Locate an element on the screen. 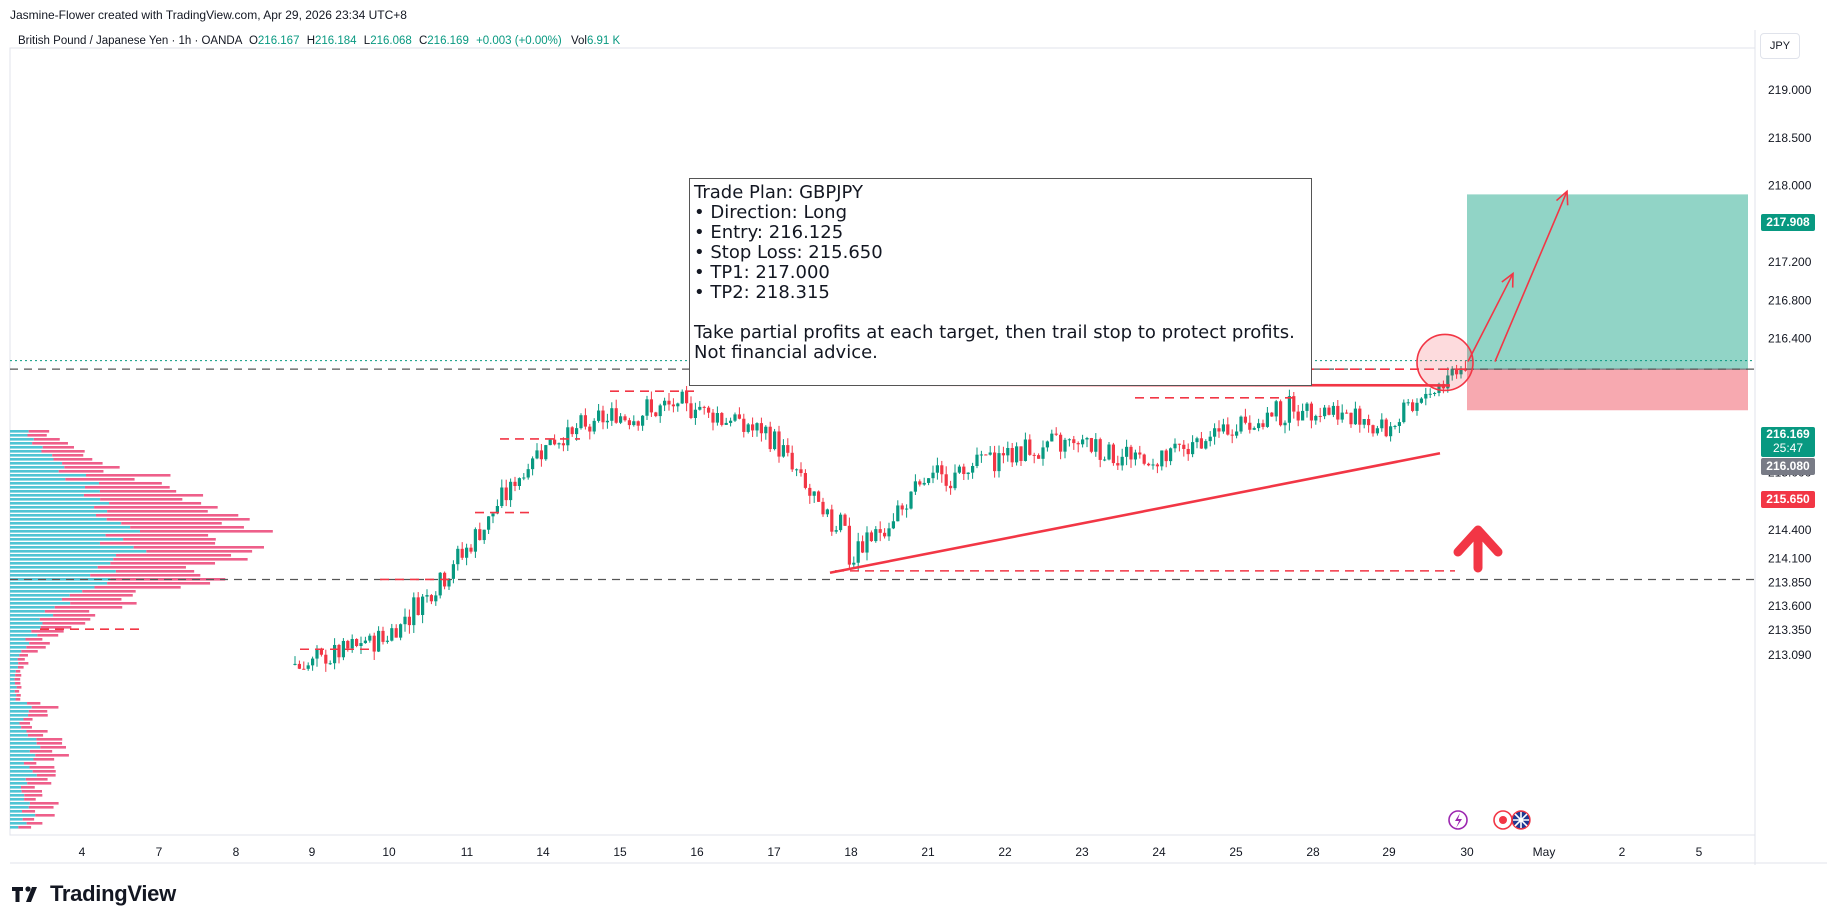 The height and width of the screenshot is (920, 1827). tp1-projection-arrow is located at coordinates (1490, 317).